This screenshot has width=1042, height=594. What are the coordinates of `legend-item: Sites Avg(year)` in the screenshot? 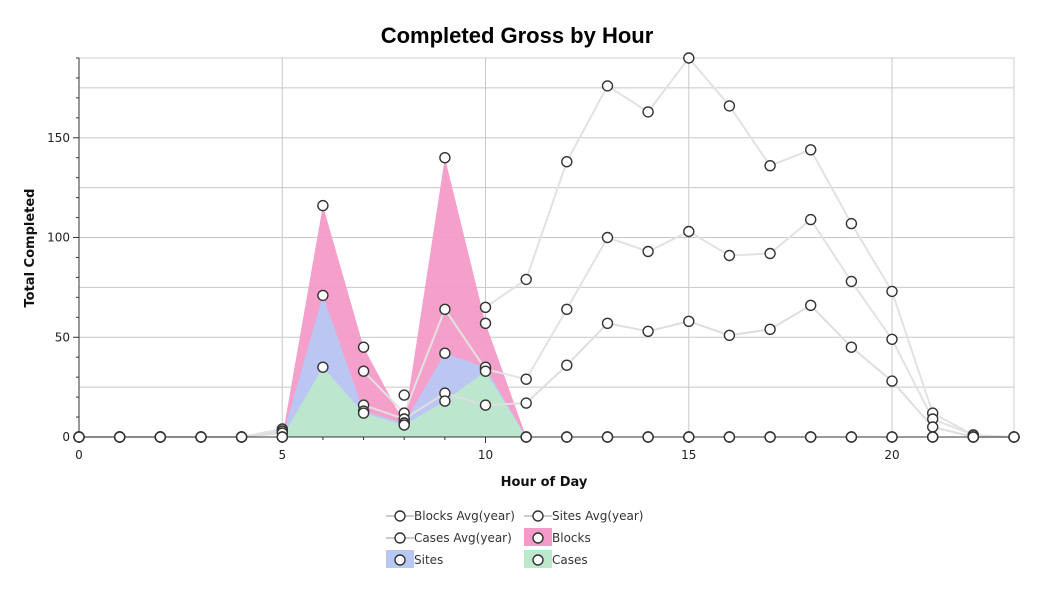 It's located at (583, 516).